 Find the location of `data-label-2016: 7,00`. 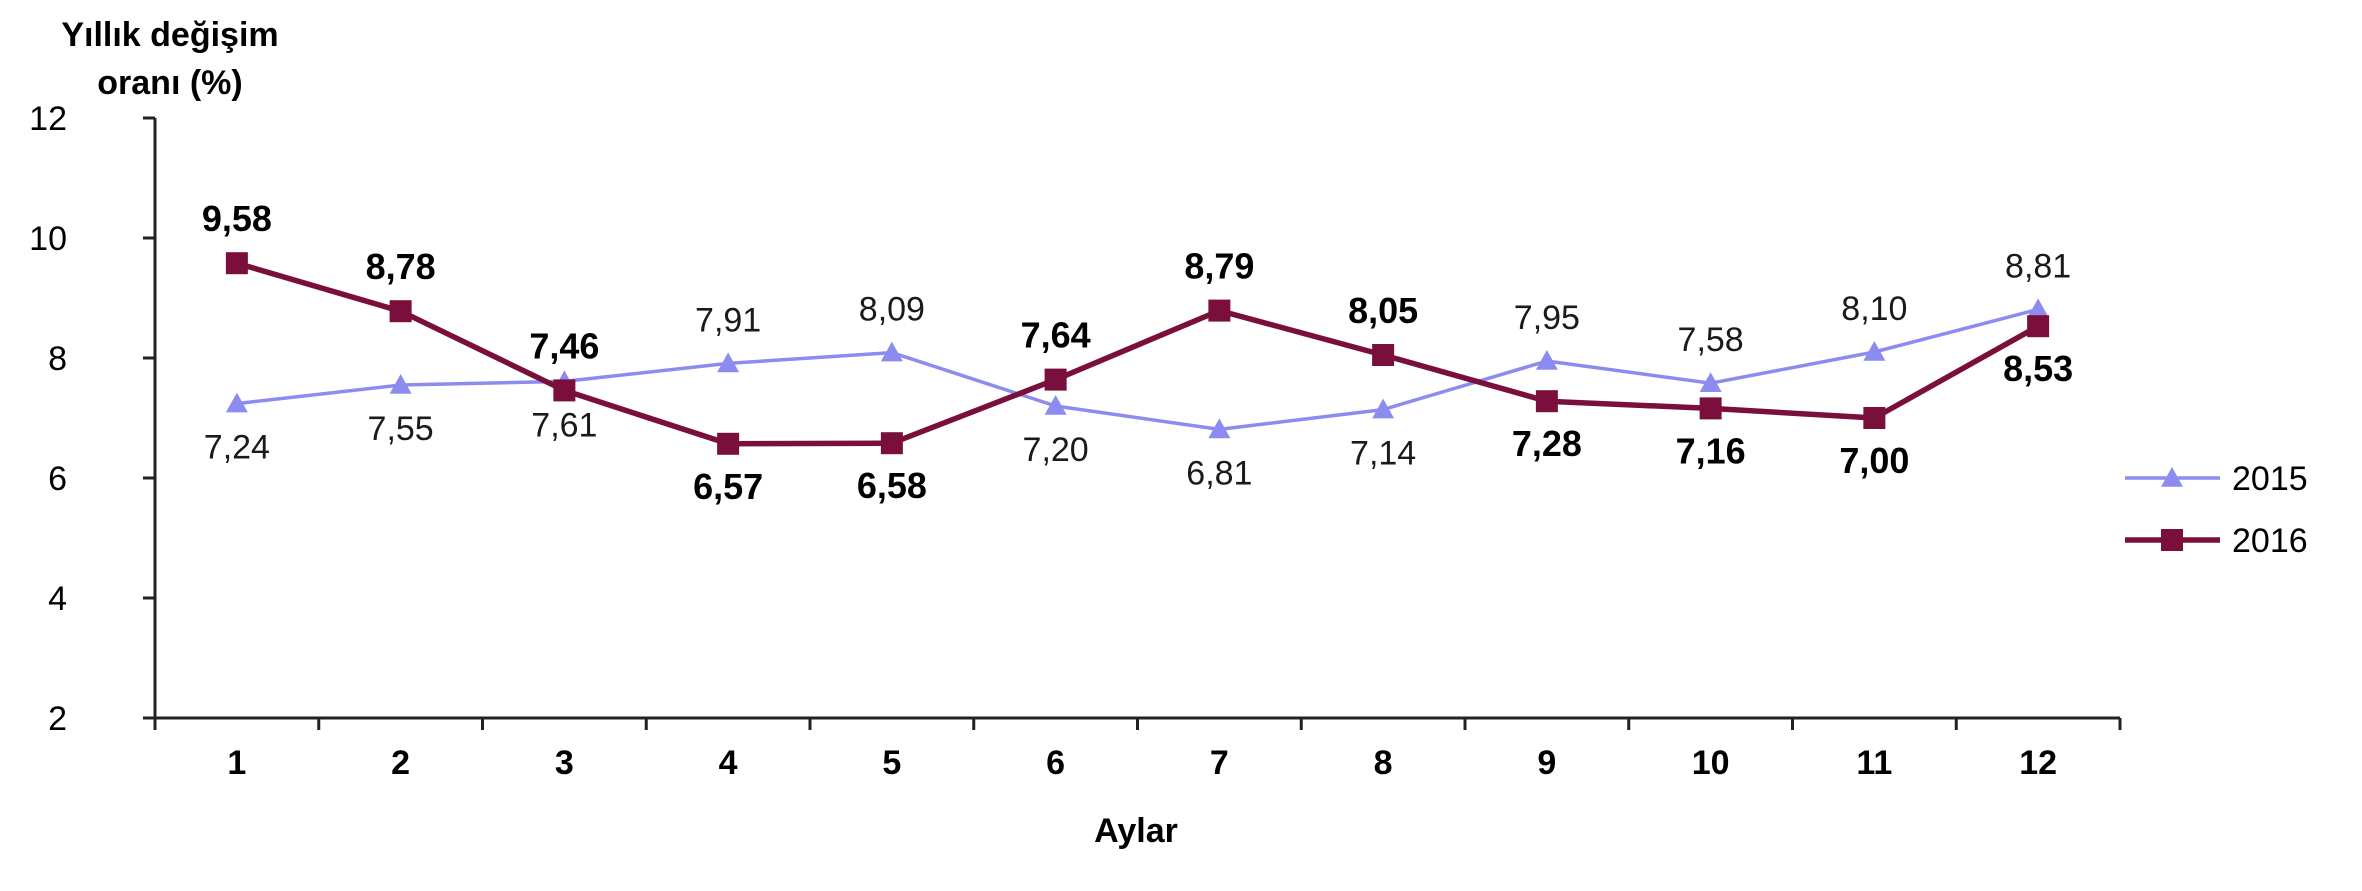

data-label-2016: 7,00 is located at coordinates (1874, 460).